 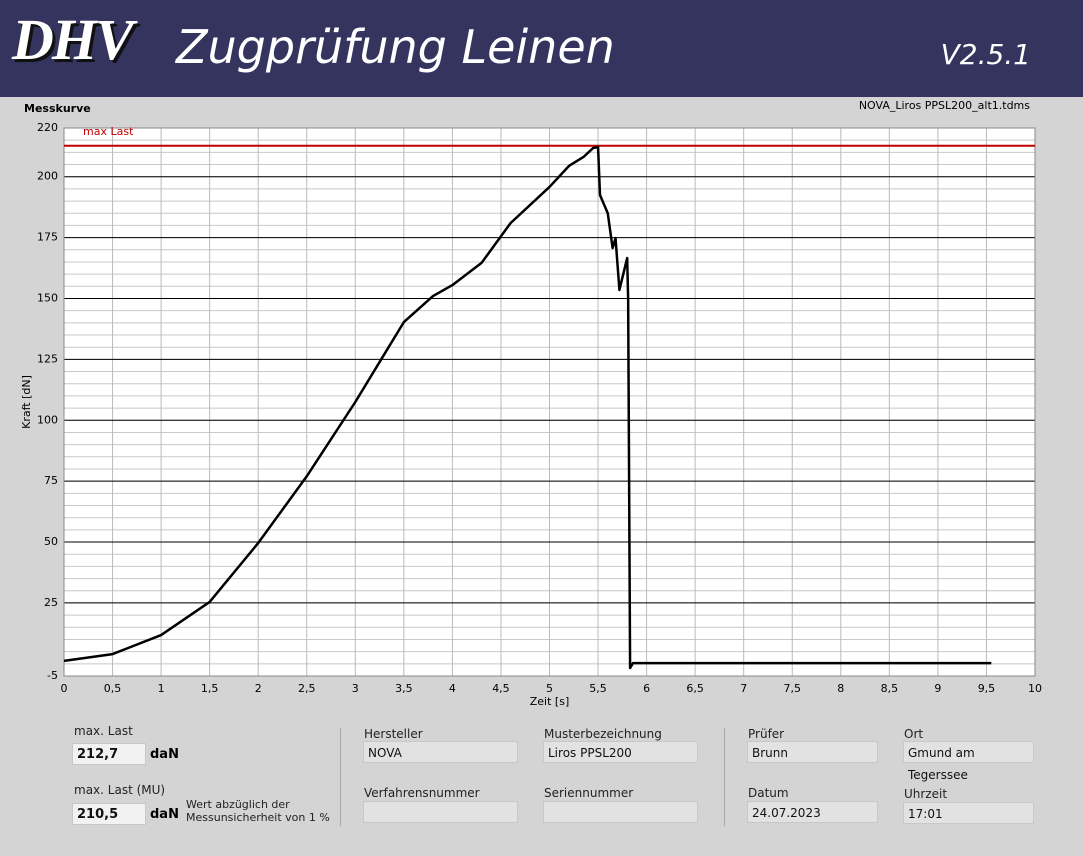 I want to click on y-tick-label: 150, so click(x=47, y=297).